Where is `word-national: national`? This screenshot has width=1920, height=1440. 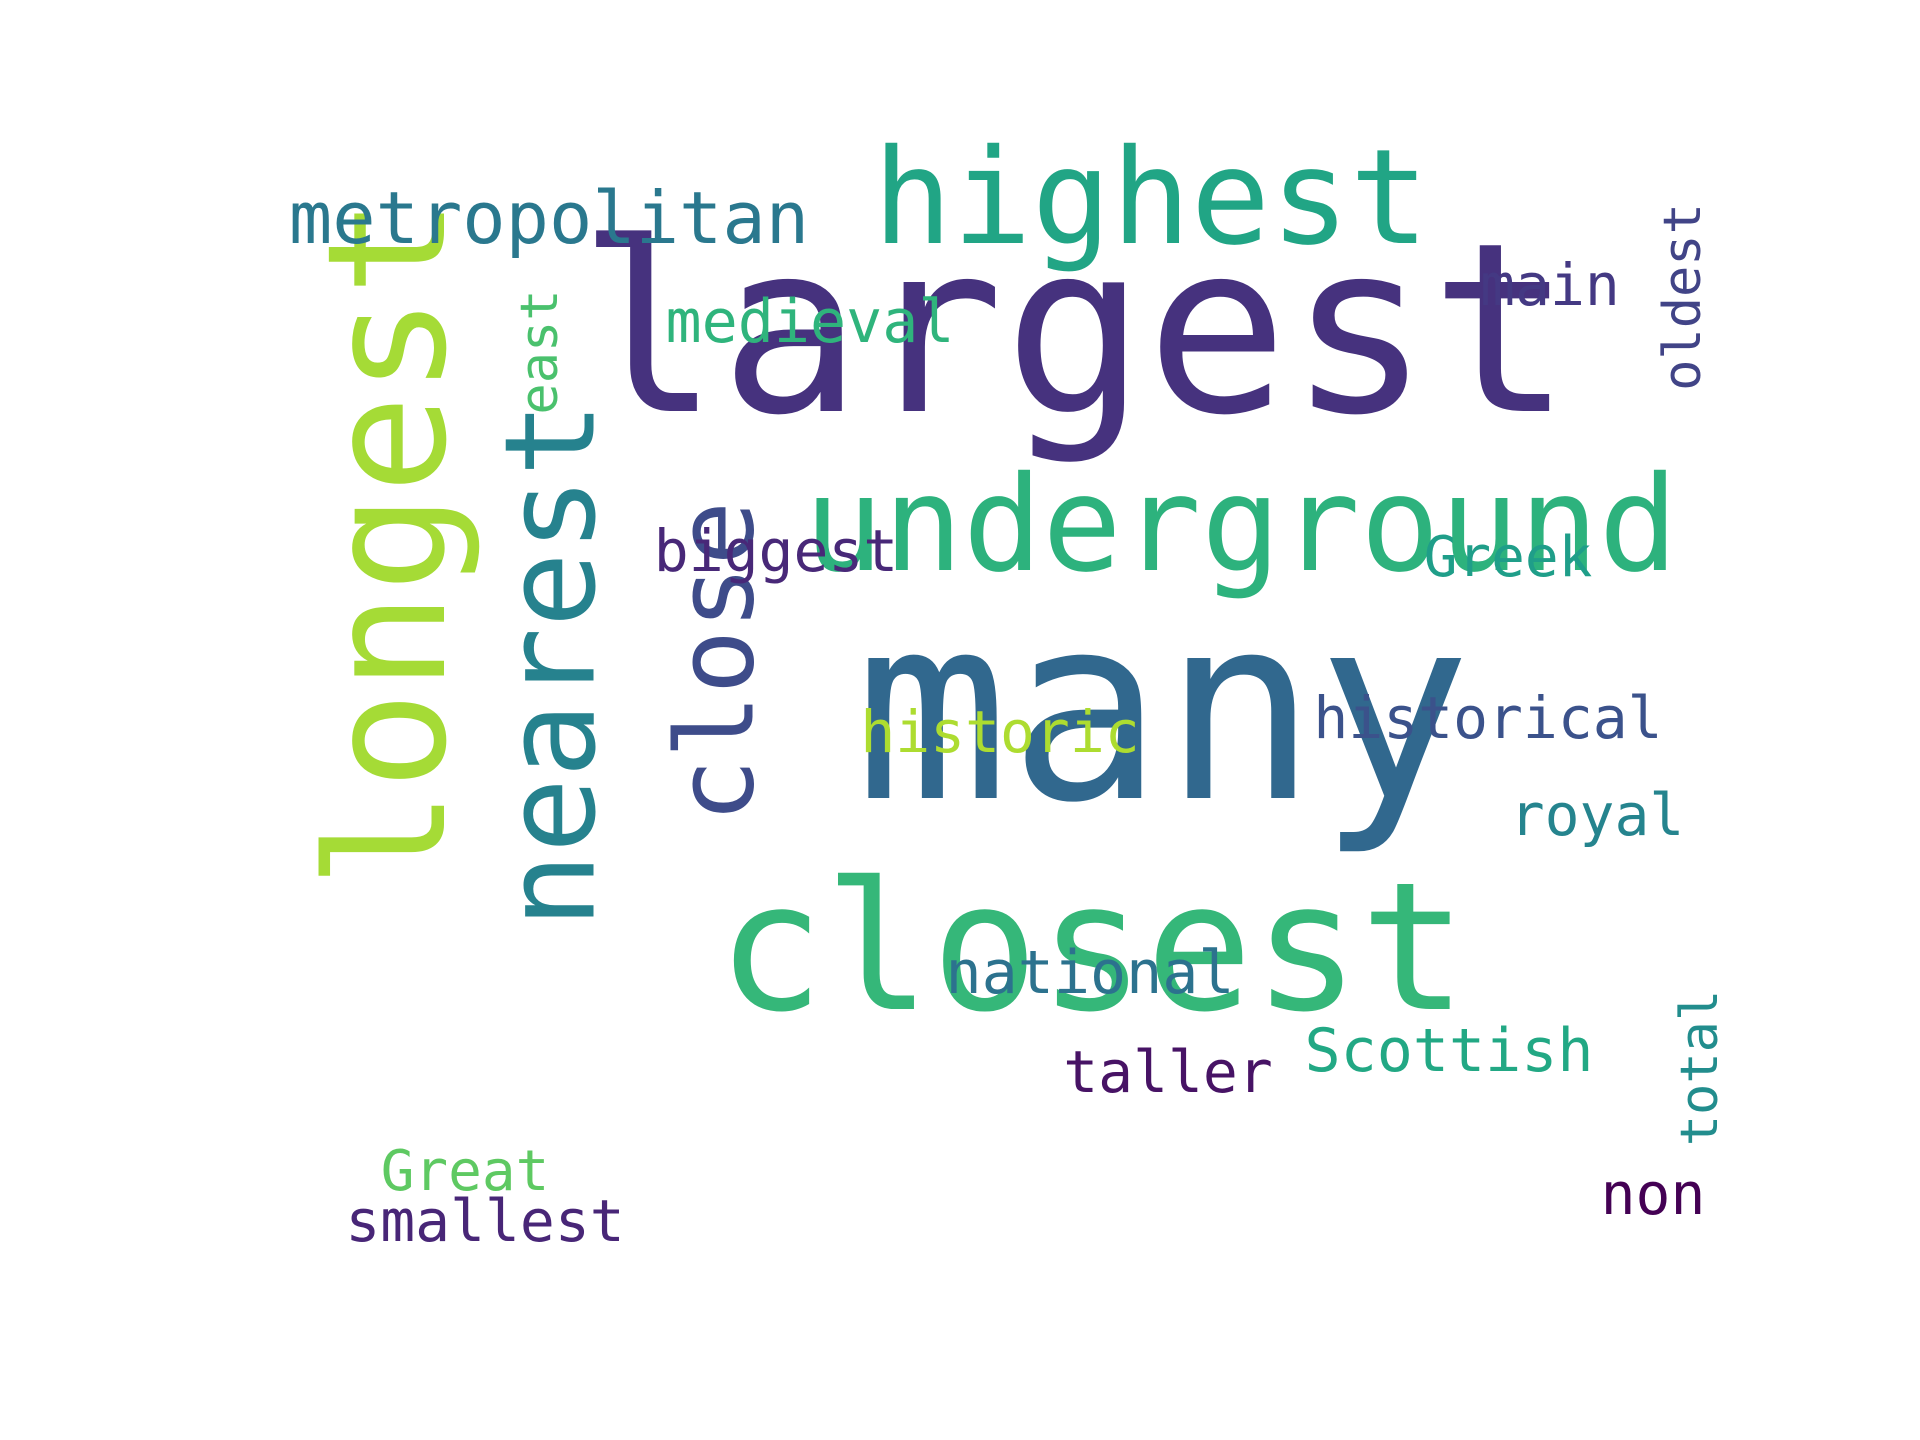
word-national: national is located at coordinates (1090, 973).